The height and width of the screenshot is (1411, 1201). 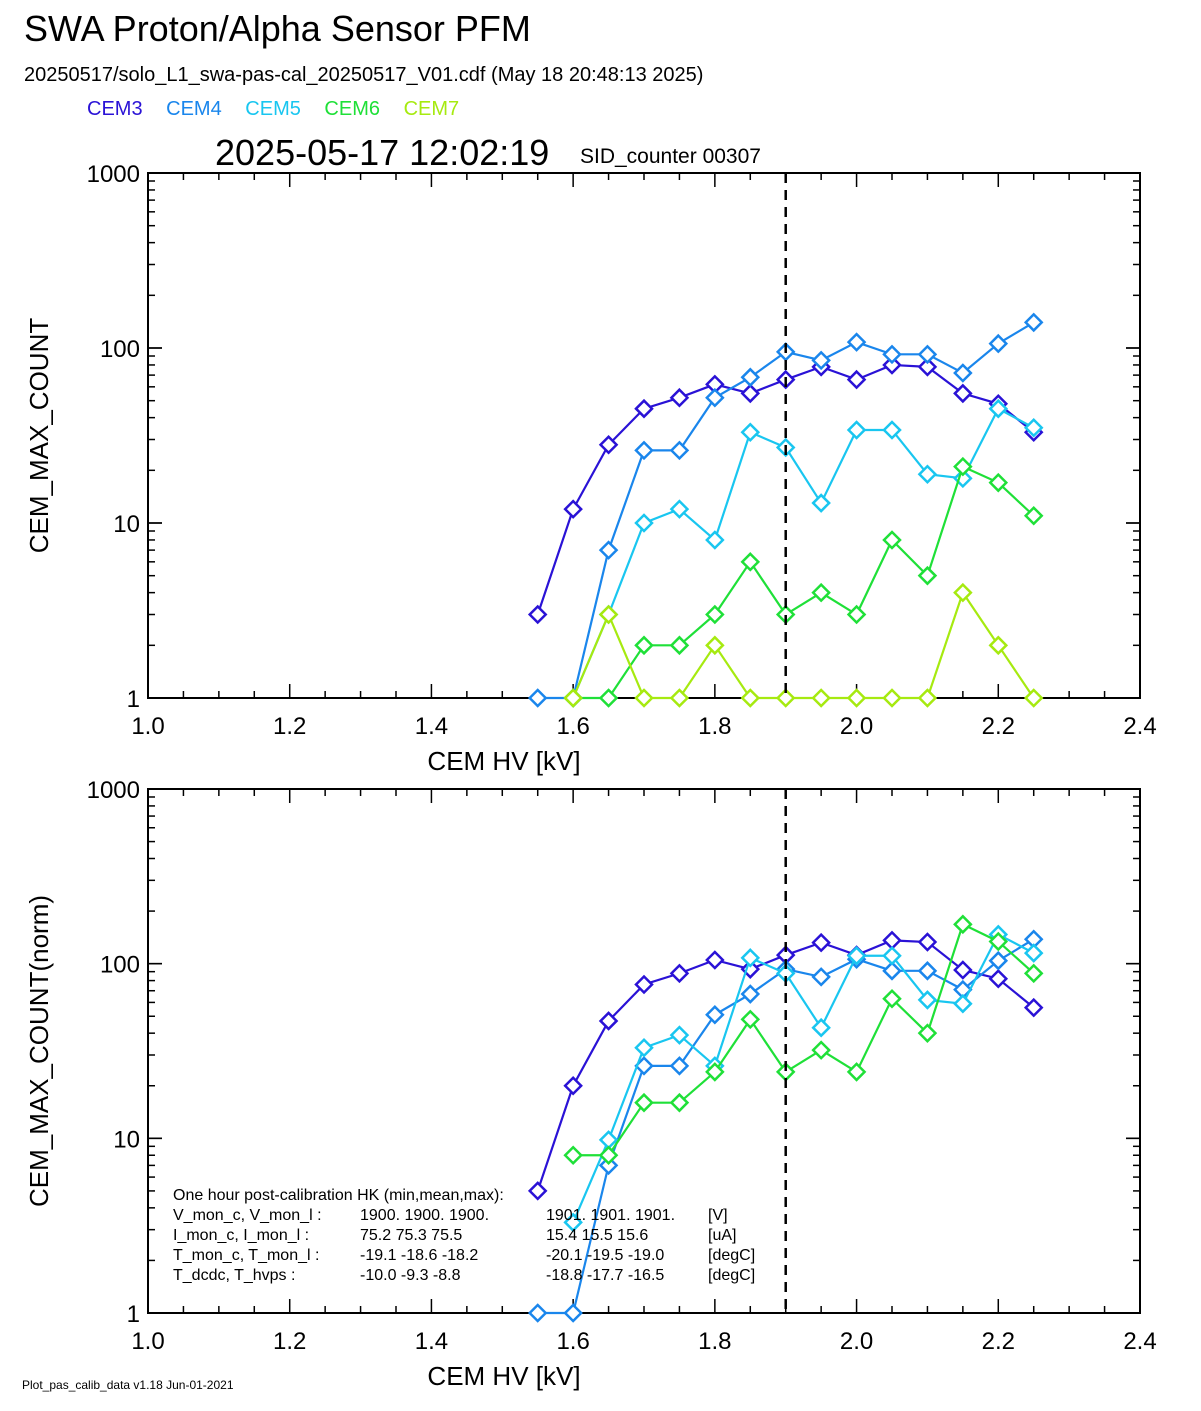 What do you see at coordinates (605, 1255) in the screenshot?
I see `hk-row-l-values: -20.1 -19.5 -19.0` at bounding box center [605, 1255].